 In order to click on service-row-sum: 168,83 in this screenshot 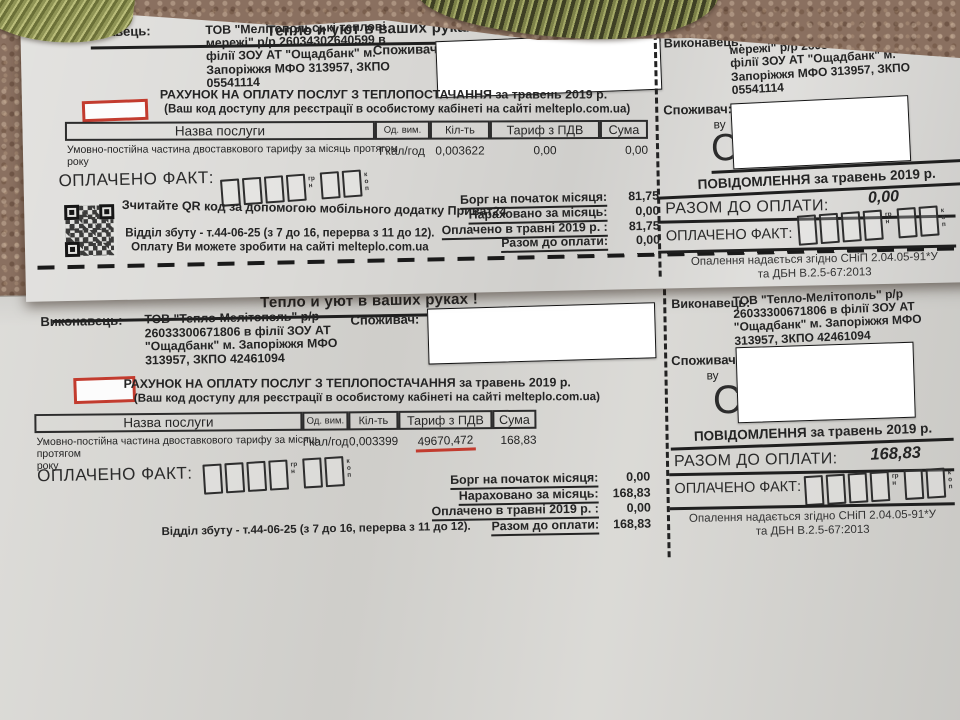, I will do `click(518, 440)`.